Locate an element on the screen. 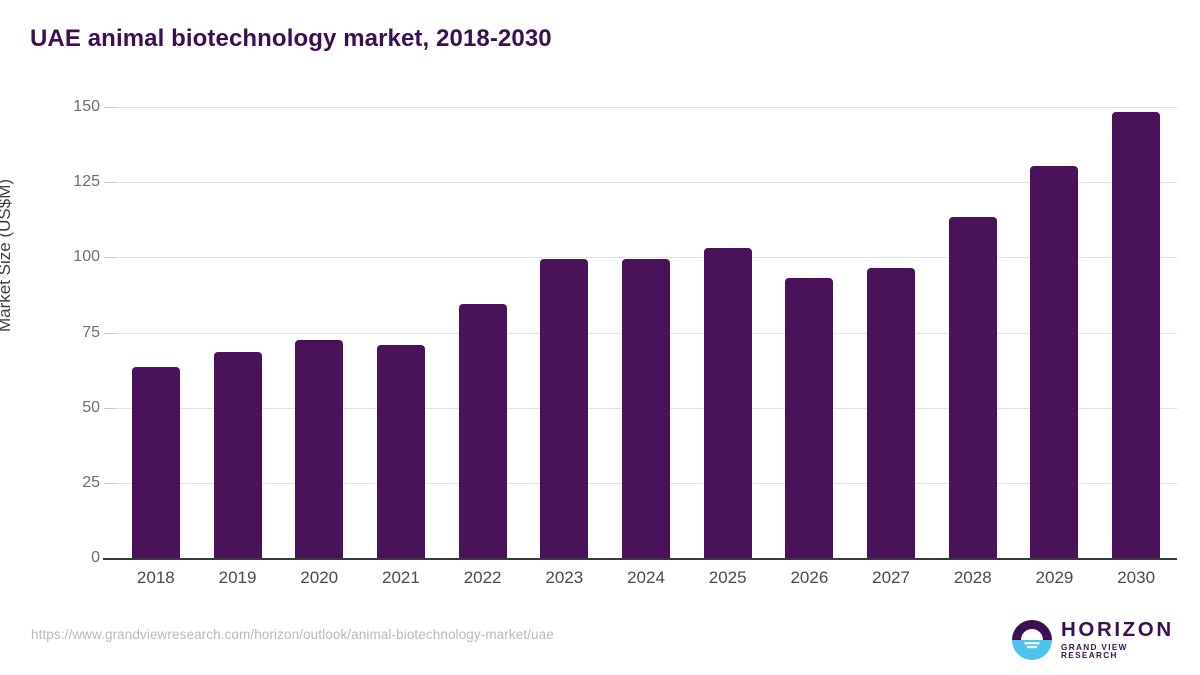  x-tick-label: 2029 is located at coordinates (1054, 577).